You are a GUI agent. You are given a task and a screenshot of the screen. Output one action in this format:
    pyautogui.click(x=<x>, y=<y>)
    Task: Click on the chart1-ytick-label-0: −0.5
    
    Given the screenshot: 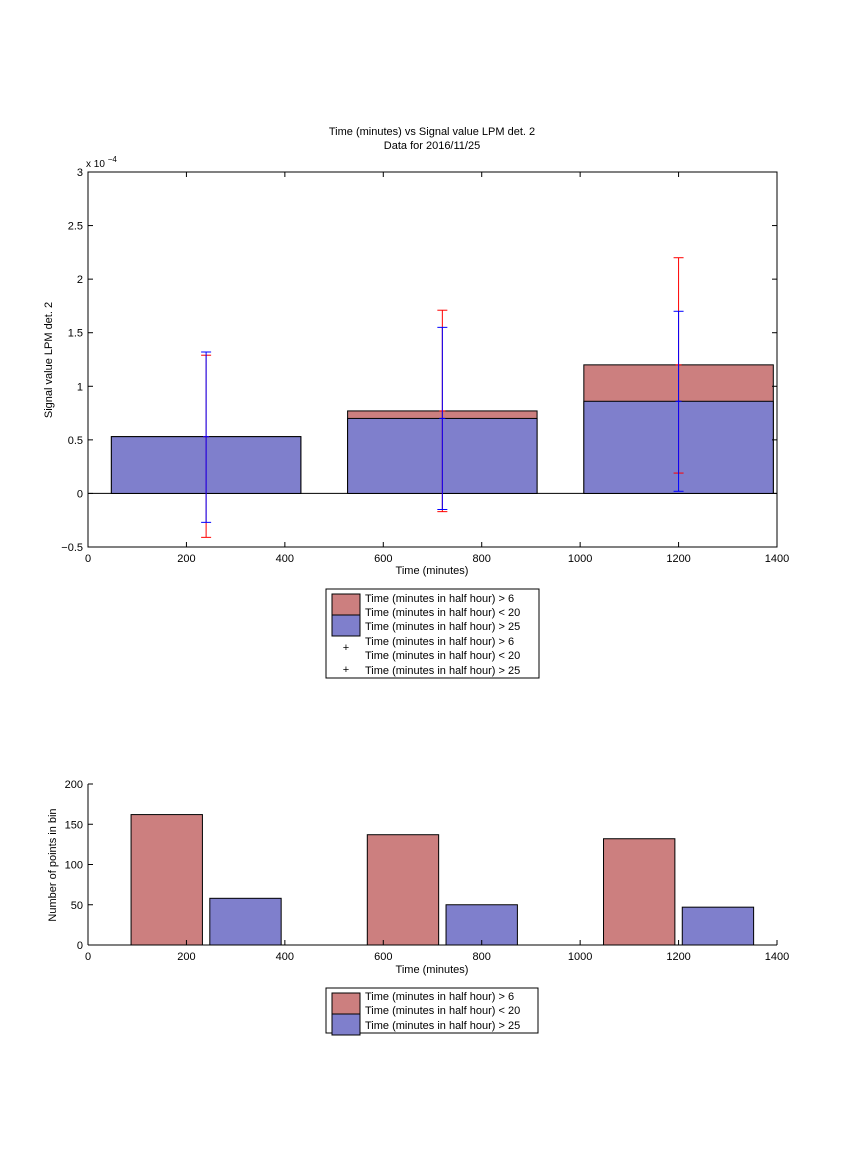 What is the action you would take?
    pyautogui.click(x=72, y=548)
    